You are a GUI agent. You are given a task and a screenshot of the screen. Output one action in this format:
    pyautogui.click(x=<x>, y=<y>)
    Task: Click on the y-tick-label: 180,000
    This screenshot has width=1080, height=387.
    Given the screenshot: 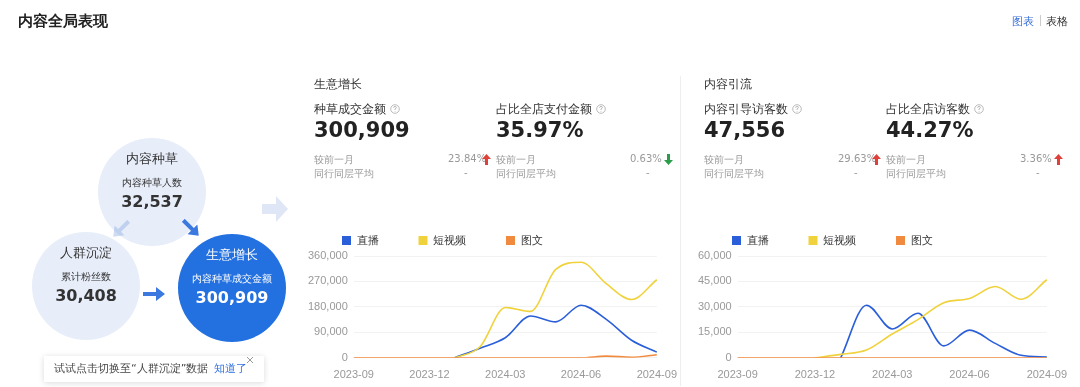 What is the action you would take?
    pyautogui.click(x=328, y=305)
    